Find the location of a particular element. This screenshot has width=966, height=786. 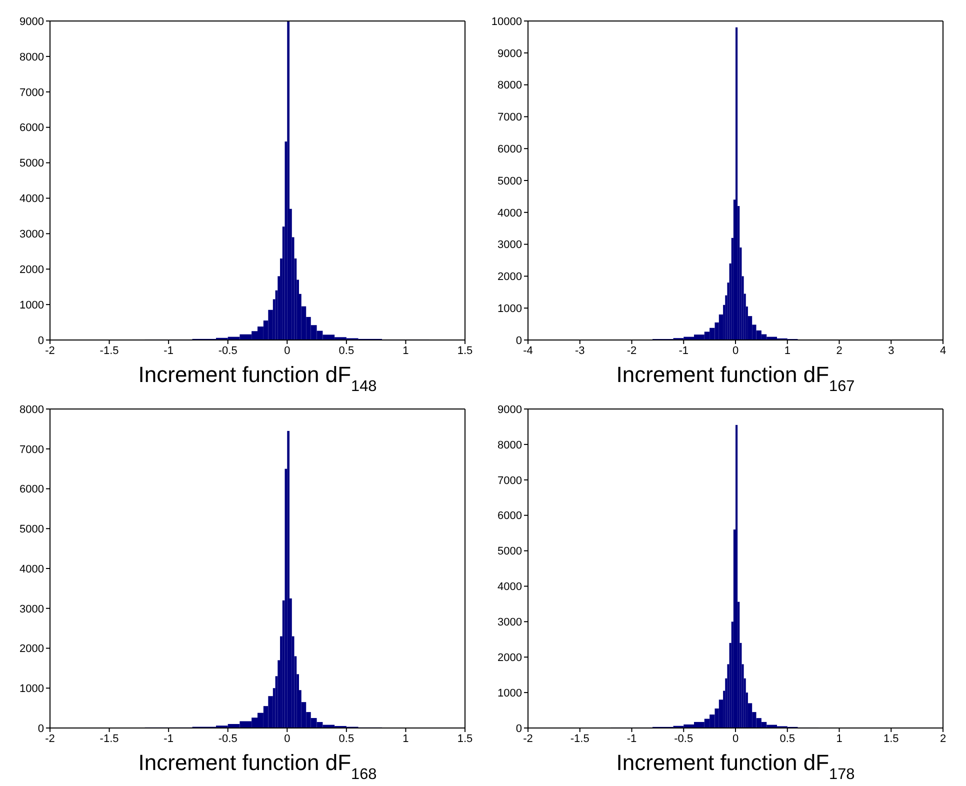

x-axis-title: Increment function dF$_{168}$ is located at coordinates (257, 766).